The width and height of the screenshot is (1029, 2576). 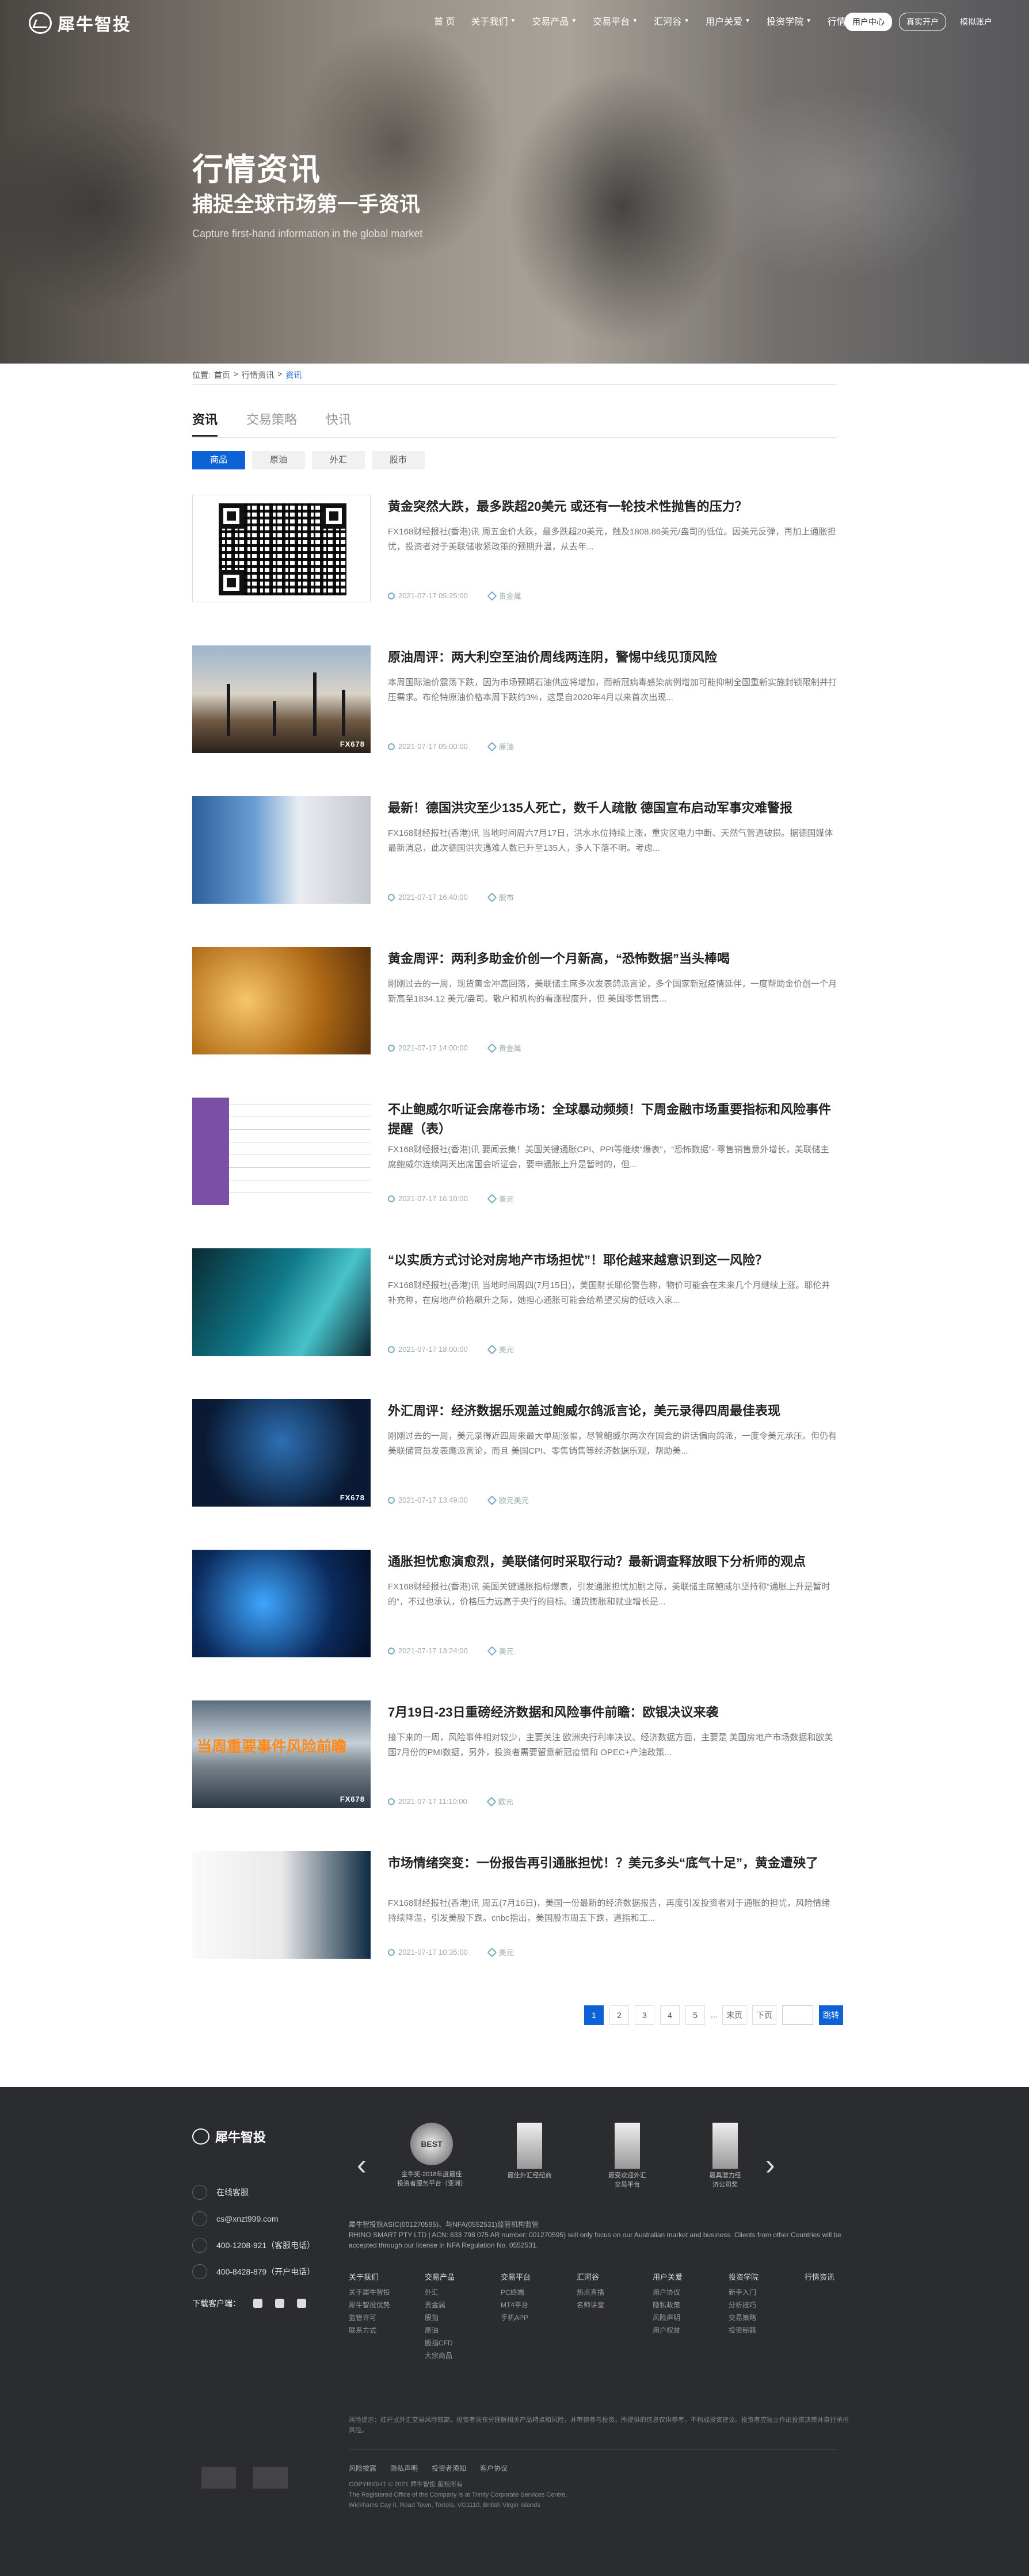 I want to click on article-tag: 股市, so click(x=500, y=897).